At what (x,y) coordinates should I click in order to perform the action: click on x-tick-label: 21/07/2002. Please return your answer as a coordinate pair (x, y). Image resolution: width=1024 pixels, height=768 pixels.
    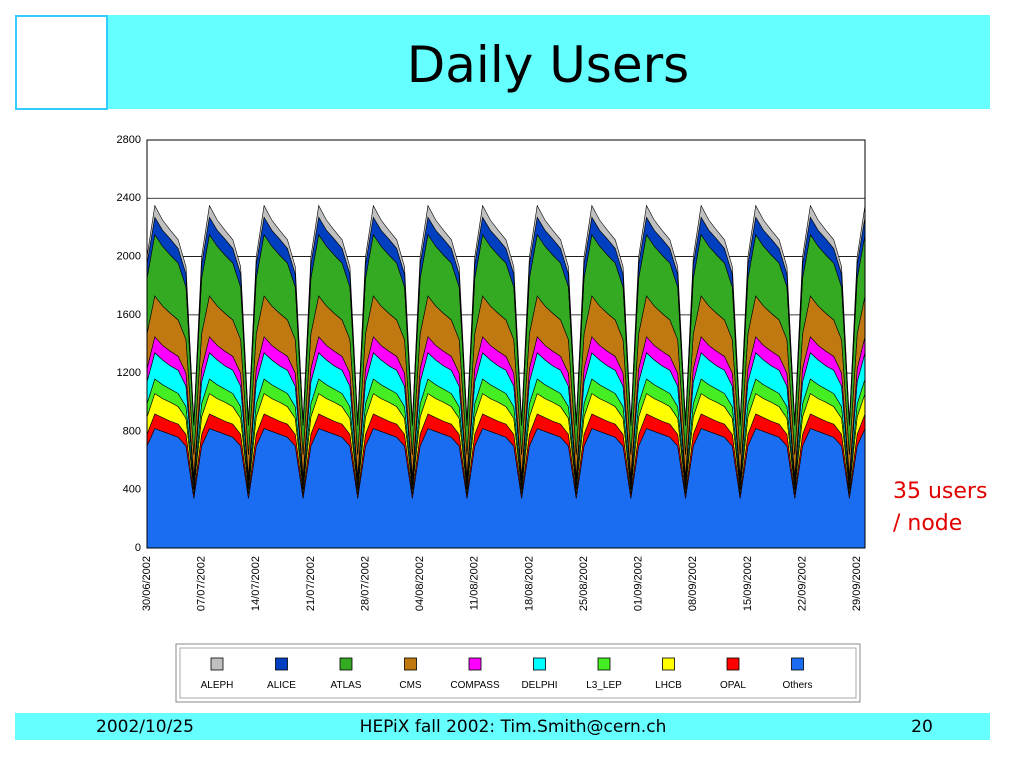
    Looking at the image, I should click on (311, 583).